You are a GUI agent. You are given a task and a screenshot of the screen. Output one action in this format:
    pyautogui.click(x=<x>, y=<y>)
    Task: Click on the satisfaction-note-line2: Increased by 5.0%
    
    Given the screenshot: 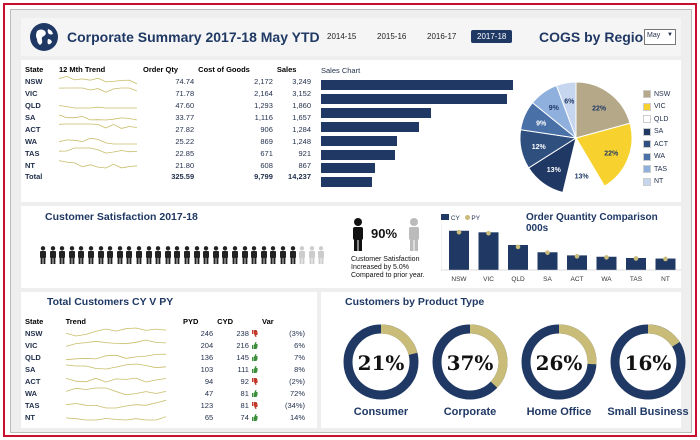 What is the action you would take?
    pyautogui.click(x=380, y=267)
    